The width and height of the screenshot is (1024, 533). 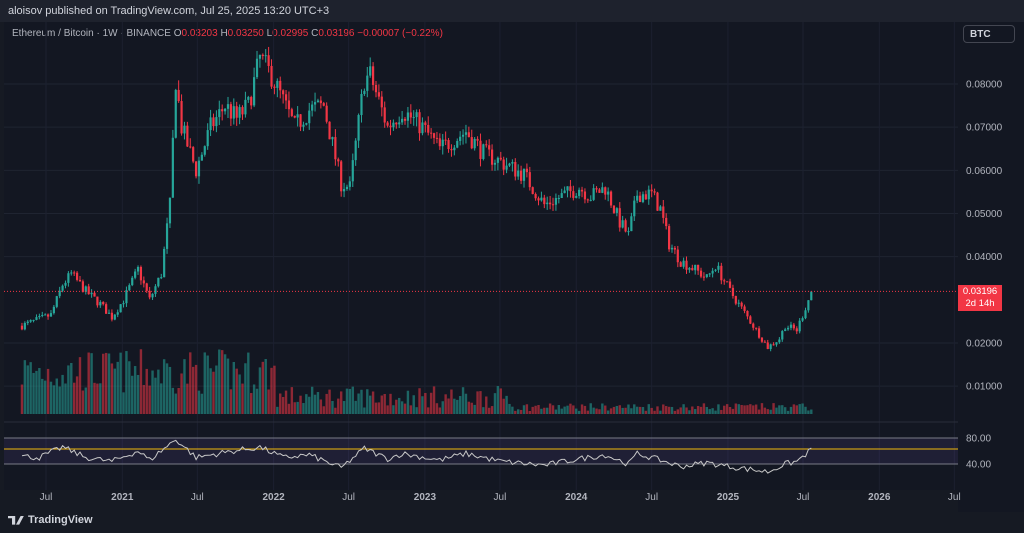 What do you see at coordinates (989, 34) in the screenshot?
I see `currency-button: BTC` at bounding box center [989, 34].